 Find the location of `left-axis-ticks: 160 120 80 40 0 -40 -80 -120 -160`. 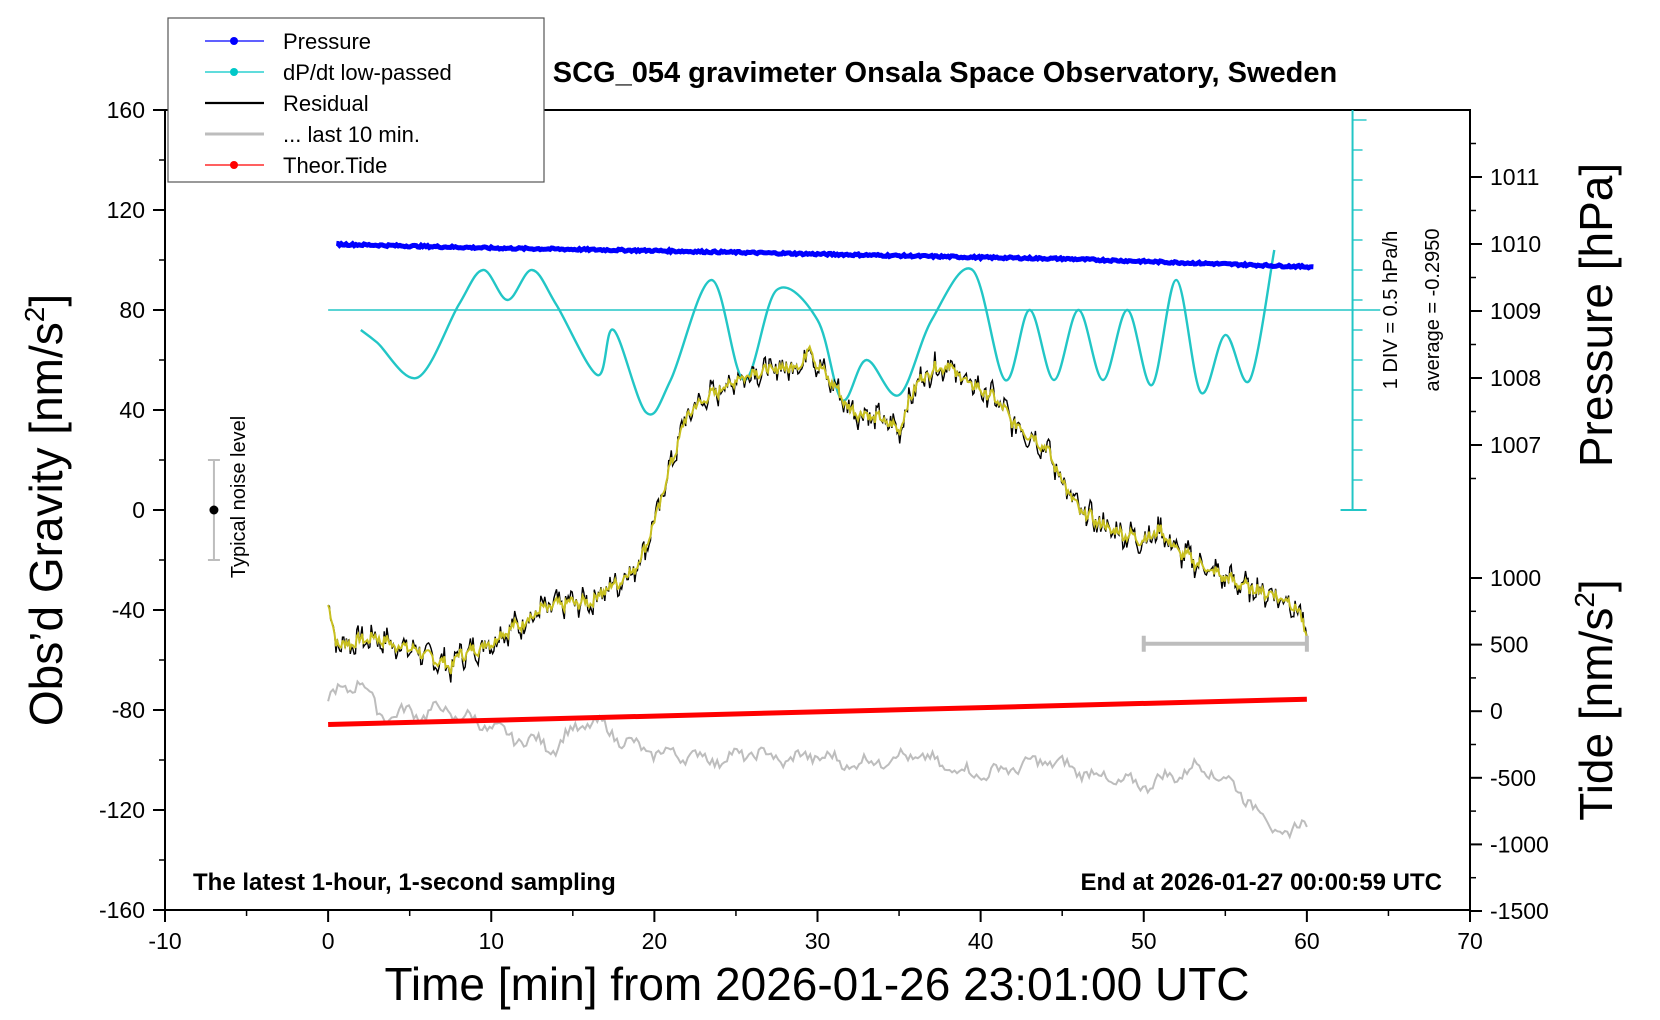

left-axis-ticks: 160 120 80 40 0 -40 -80 -120 -160 is located at coordinates (132, 510).